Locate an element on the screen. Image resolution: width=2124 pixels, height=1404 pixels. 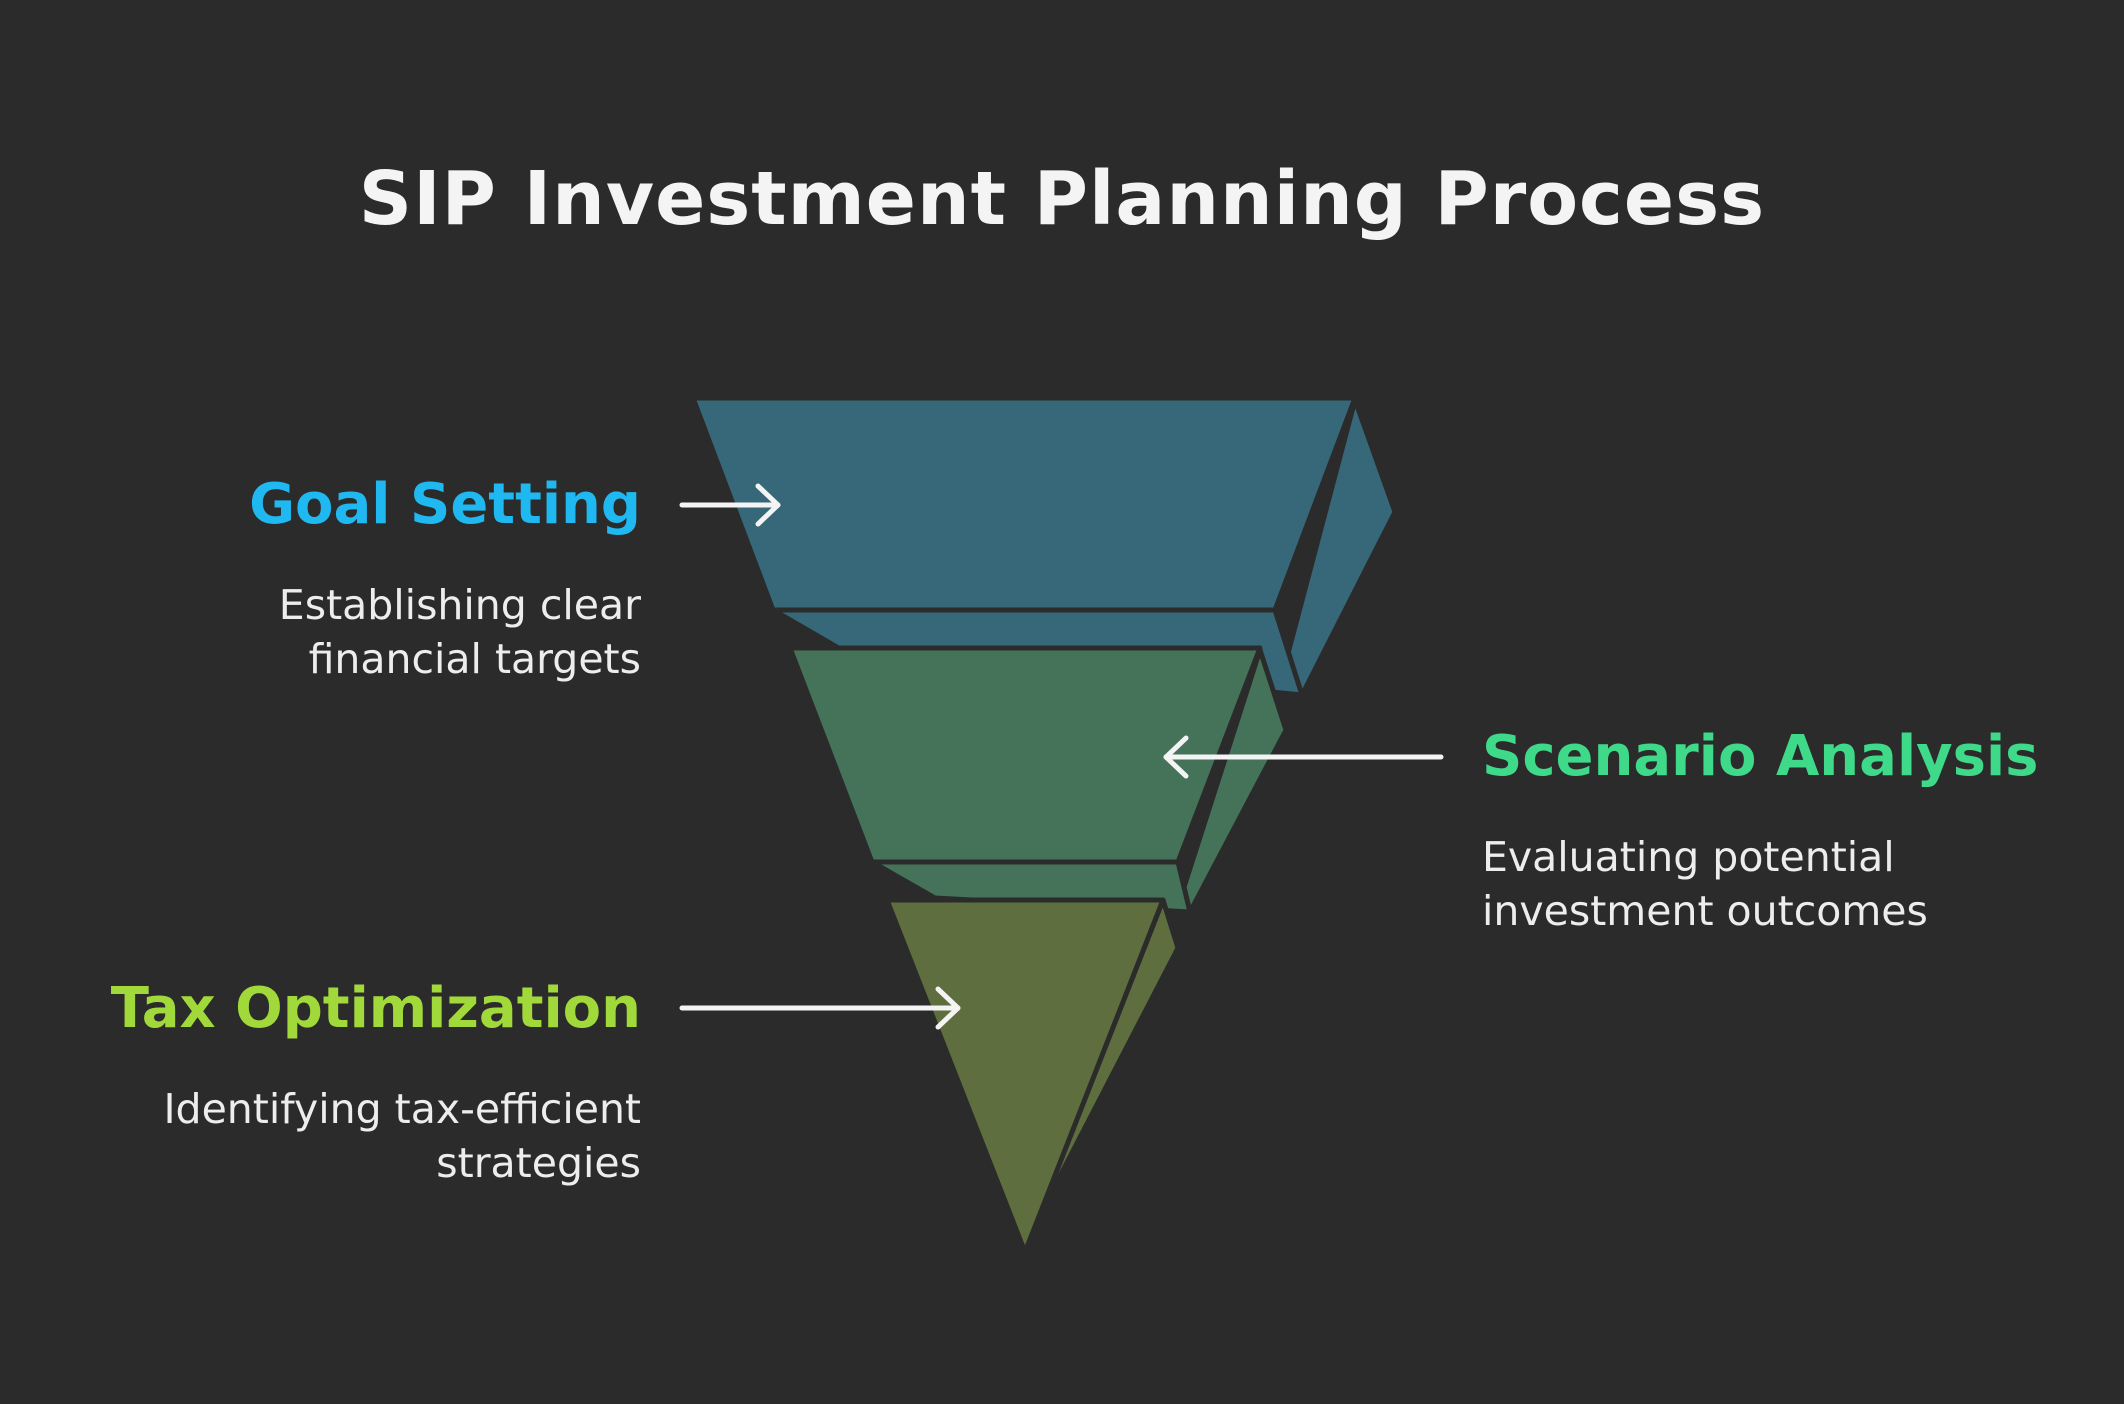
funnel-stage-2-front-face is located at coordinates (1025, 755).